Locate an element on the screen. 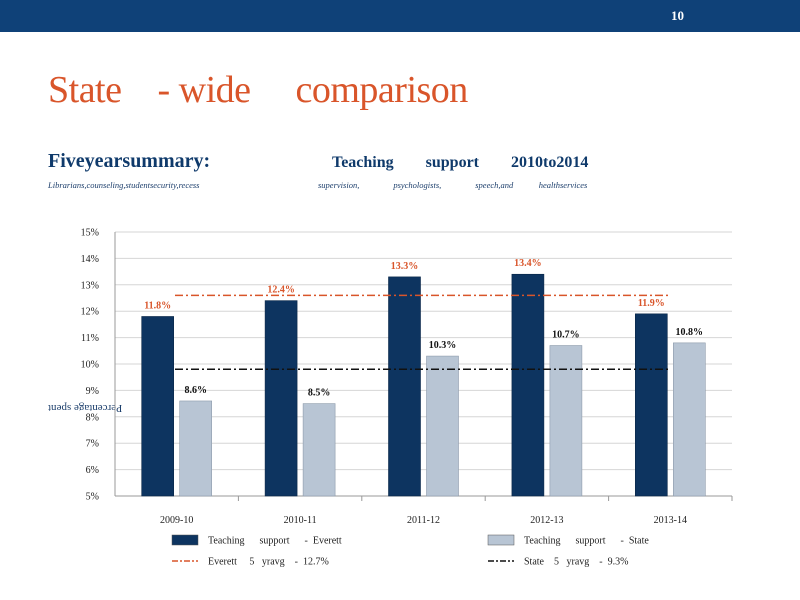 The height and width of the screenshot is (600, 800). legend-everett-avg-label: Everett 5 yravg - 12.7% is located at coordinates (268, 562).